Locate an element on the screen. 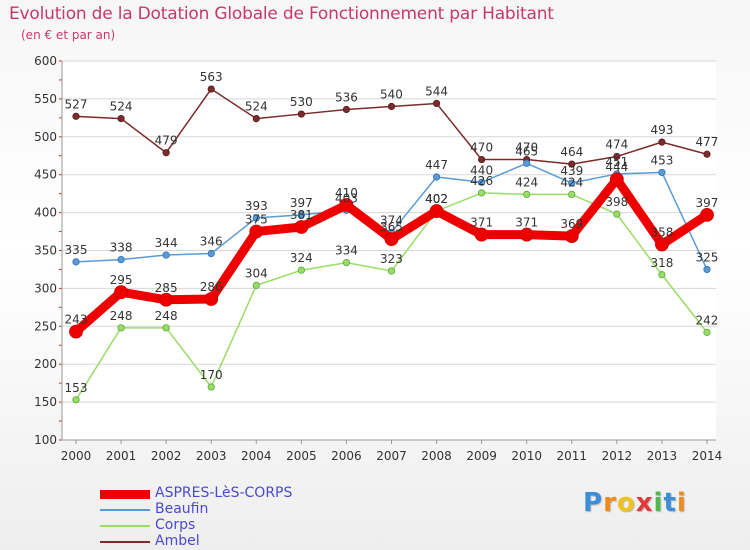 The width and height of the screenshot is (750, 550). data-label: 397 is located at coordinates (301, 203).